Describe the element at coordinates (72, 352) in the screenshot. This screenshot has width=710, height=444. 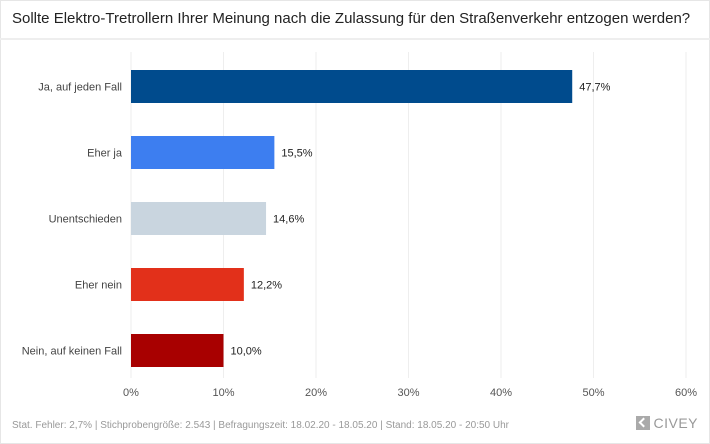
I see `category-label: Nein, auf keinen Fall` at that location.